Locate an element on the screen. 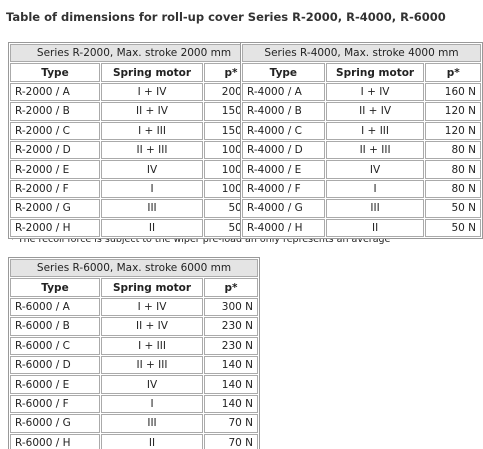 Image resolution: width=483 pixels, height=449 pixels. table-cell: R-6000 / D is located at coordinates (55, 365).